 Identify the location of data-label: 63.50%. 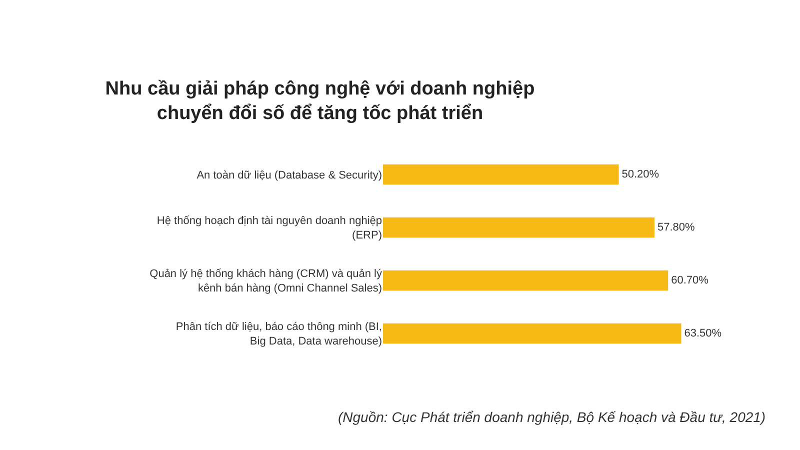
(703, 334).